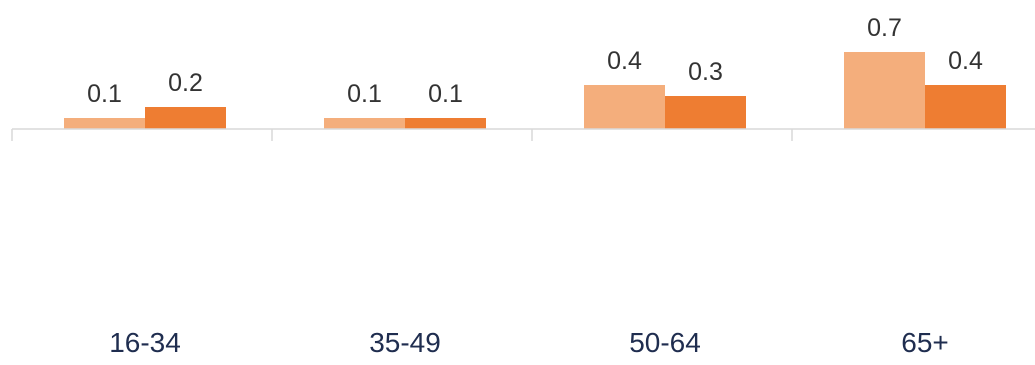 The height and width of the screenshot is (365, 1035). I want to click on category-label-35-49: 35-49, so click(405, 342).